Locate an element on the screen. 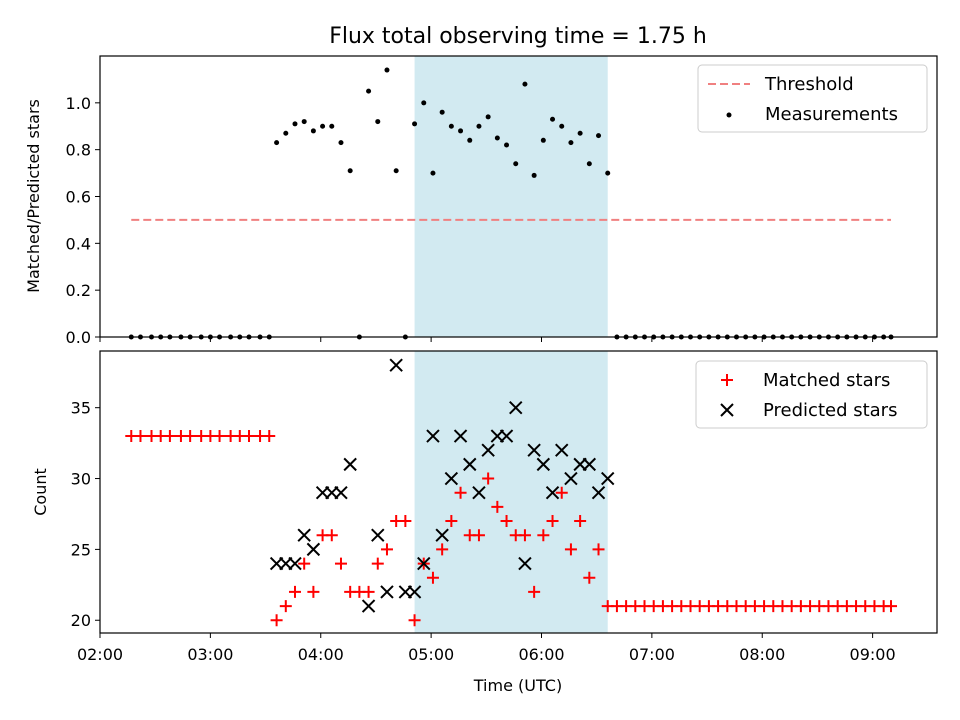 This screenshot has height=720, width=960. top-observing-window is located at coordinates (511, 196).